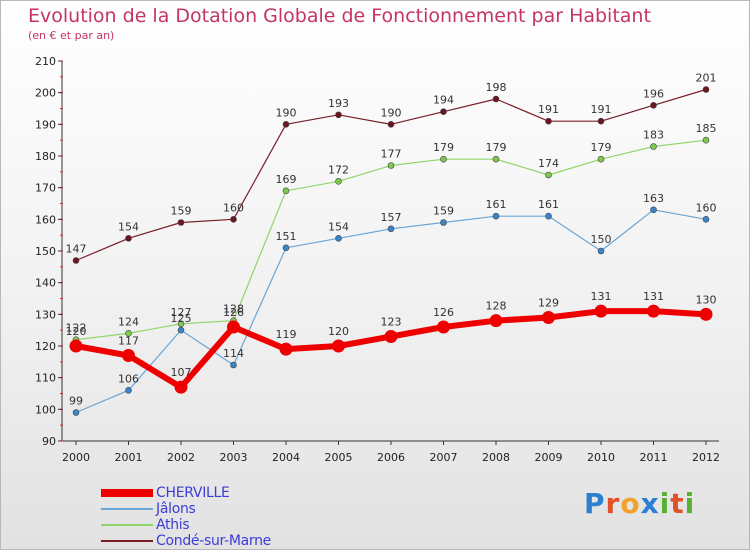 The width and height of the screenshot is (750, 551). What do you see at coordinates (613, 503) in the screenshot?
I see `logo-letter: r` at bounding box center [613, 503].